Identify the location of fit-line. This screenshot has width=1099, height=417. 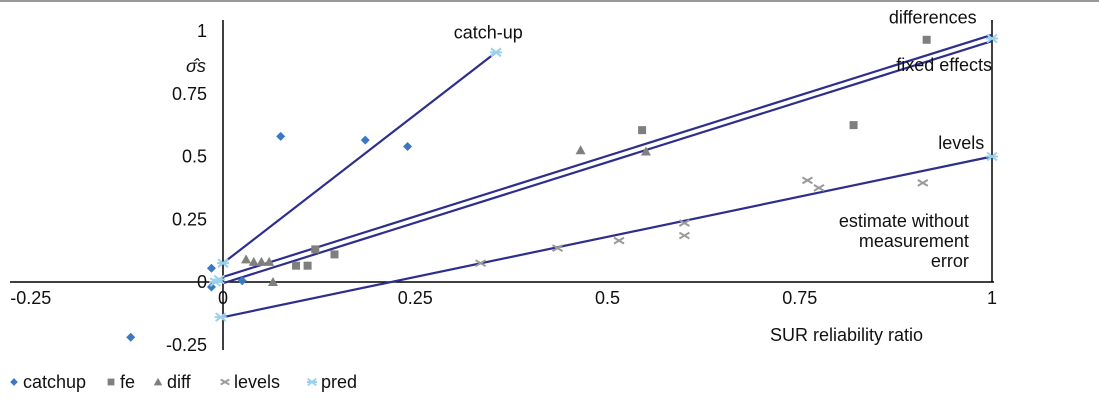
(359, 158).